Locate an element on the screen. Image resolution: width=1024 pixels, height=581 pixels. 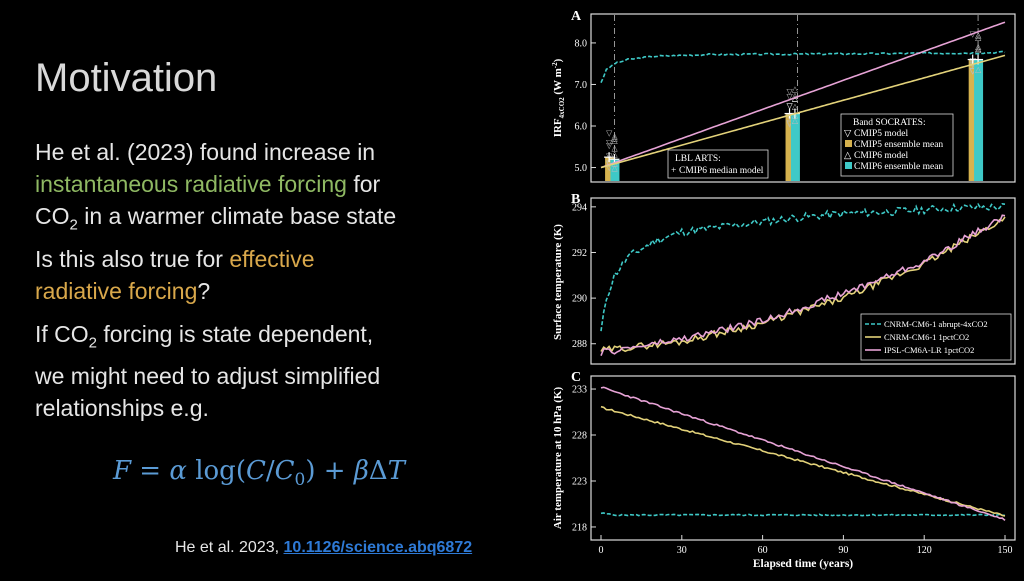
panel-a-frame is located at coordinates (803, 98).